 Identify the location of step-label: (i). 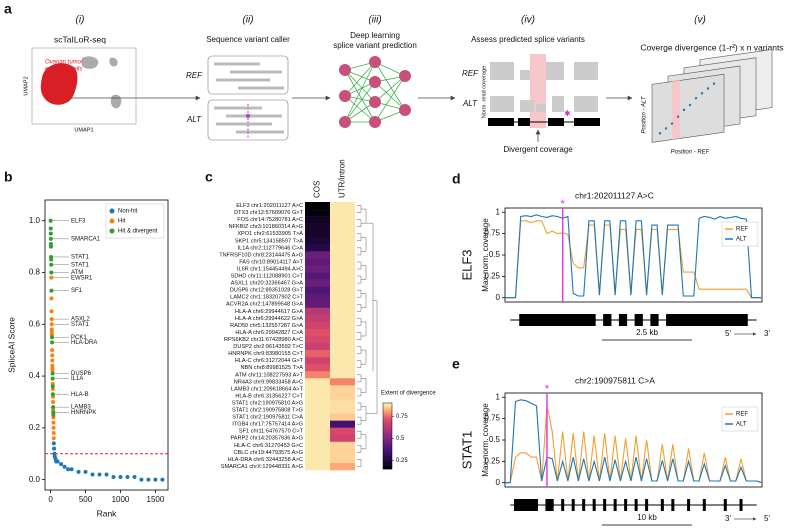
(80, 20).